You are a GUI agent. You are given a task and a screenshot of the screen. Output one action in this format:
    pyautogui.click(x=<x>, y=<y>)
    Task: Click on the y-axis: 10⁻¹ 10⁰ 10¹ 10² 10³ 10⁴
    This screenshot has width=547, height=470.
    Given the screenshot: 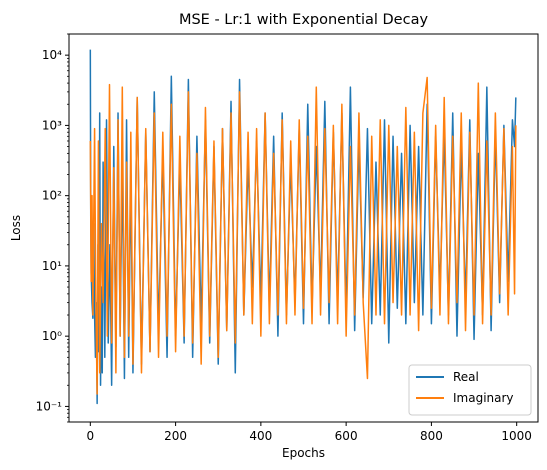 What is the action you would take?
    pyautogui.click(x=52, y=228)
    